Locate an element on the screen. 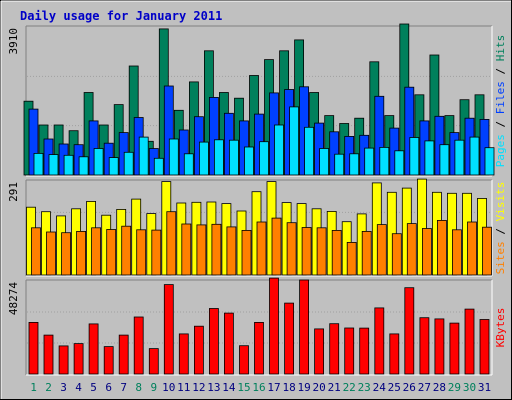 The width and height of the screenshot is (512, 400). day-label: 19 is located at coordinates (303, 387).